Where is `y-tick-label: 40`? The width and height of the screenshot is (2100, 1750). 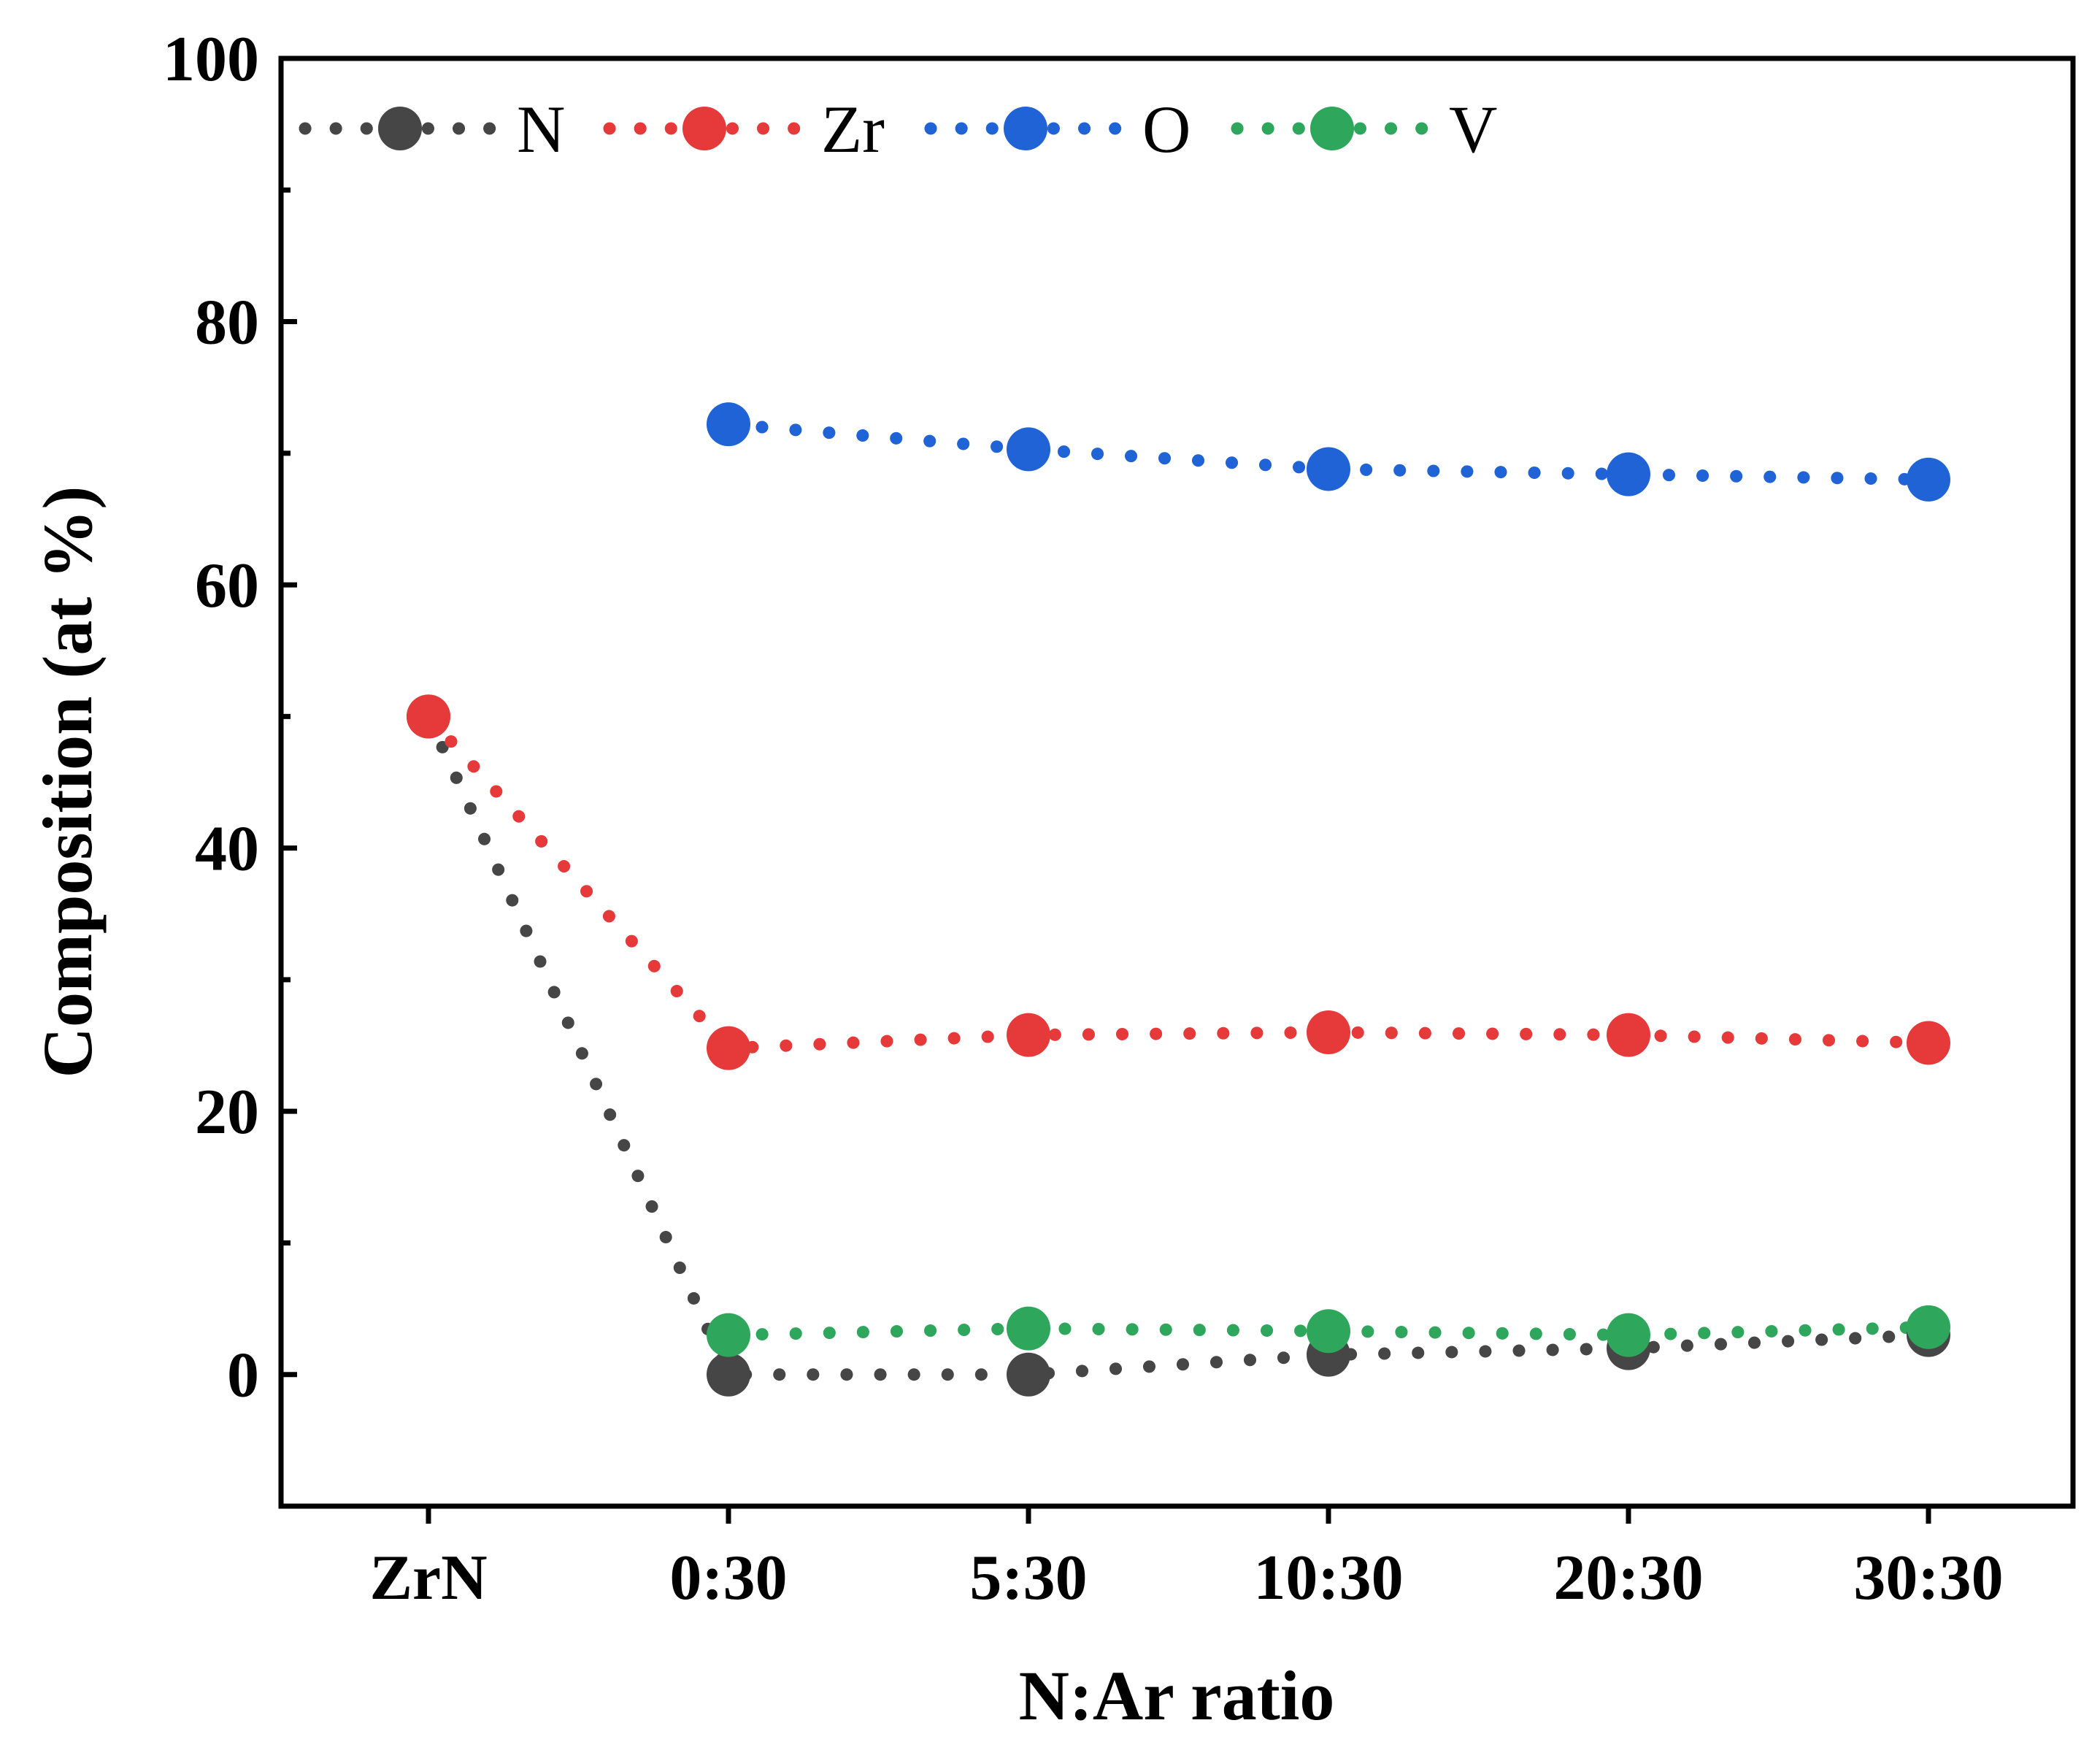 y-tick-label: 40 is located at coordinates (227, 849).